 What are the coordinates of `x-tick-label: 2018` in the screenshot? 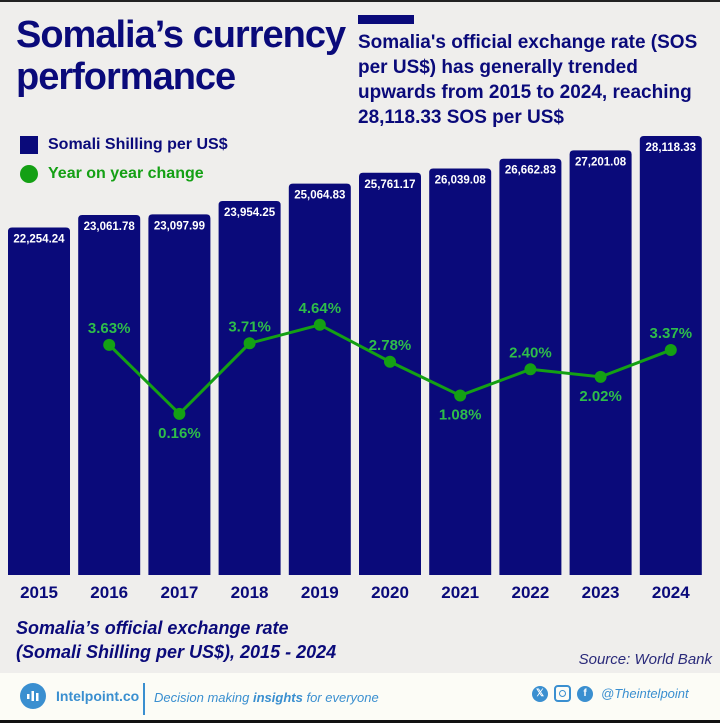 It's located at (250, 592).